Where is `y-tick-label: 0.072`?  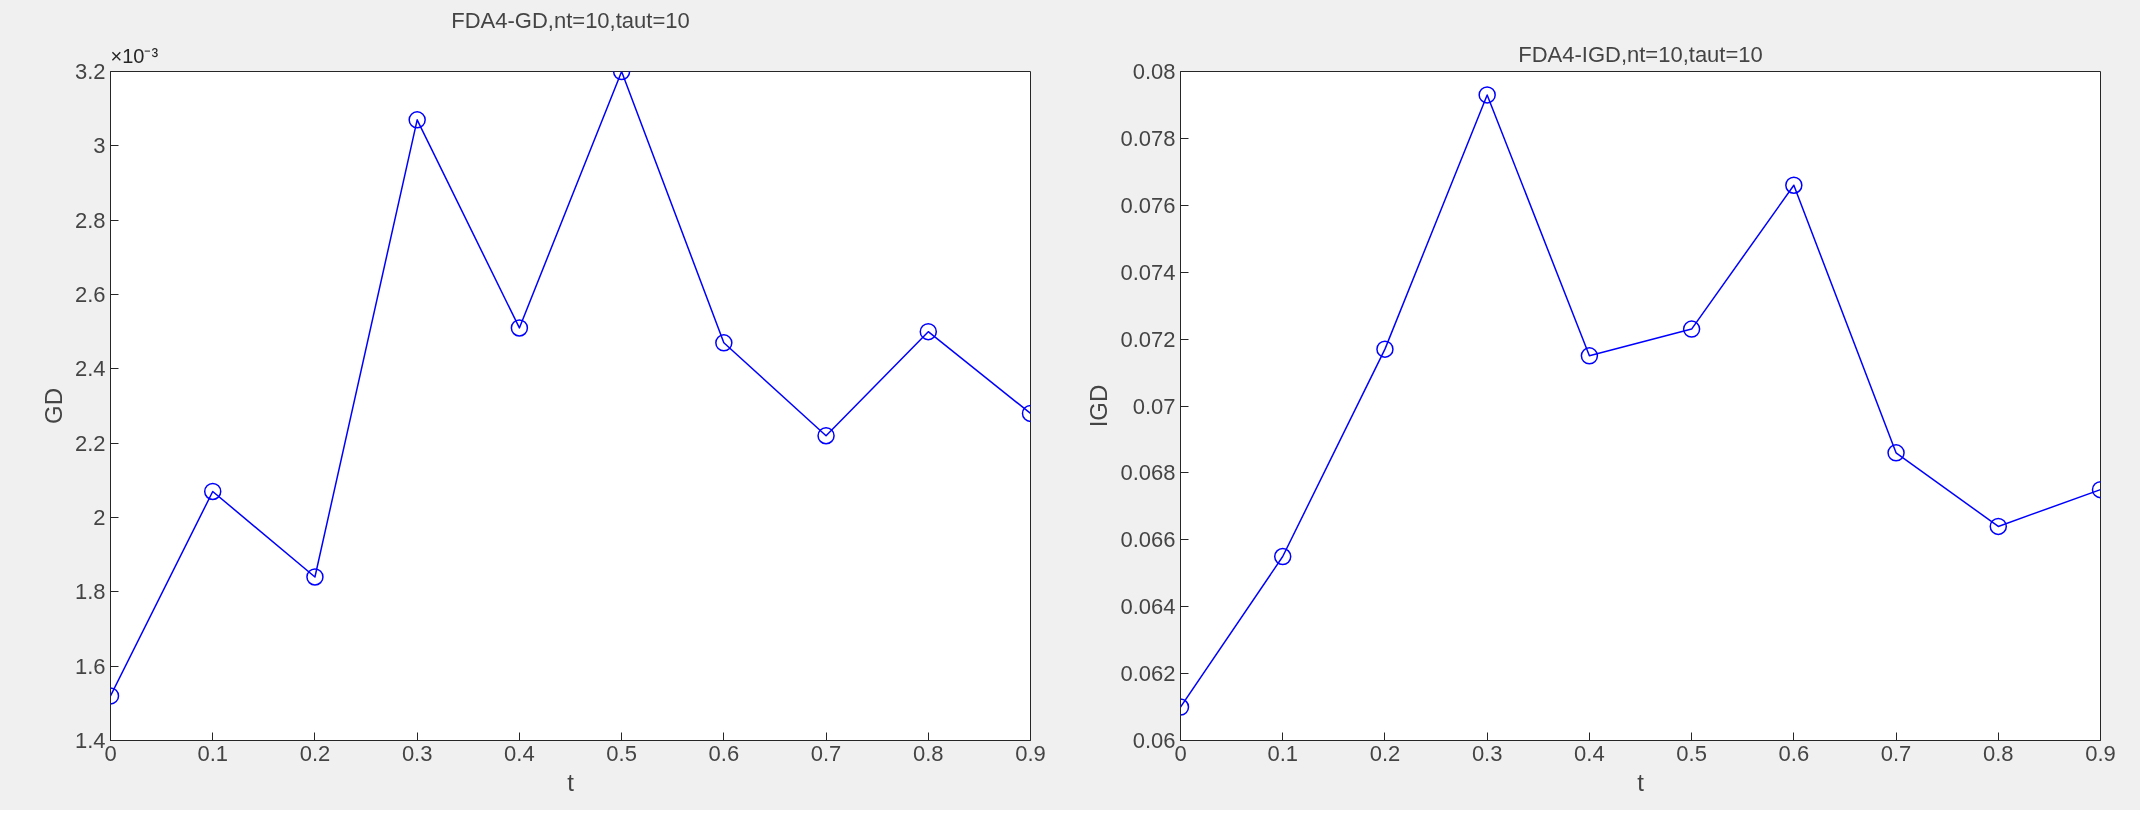 y-tick-label: 0.072 is located at coordinates (1148, 339).